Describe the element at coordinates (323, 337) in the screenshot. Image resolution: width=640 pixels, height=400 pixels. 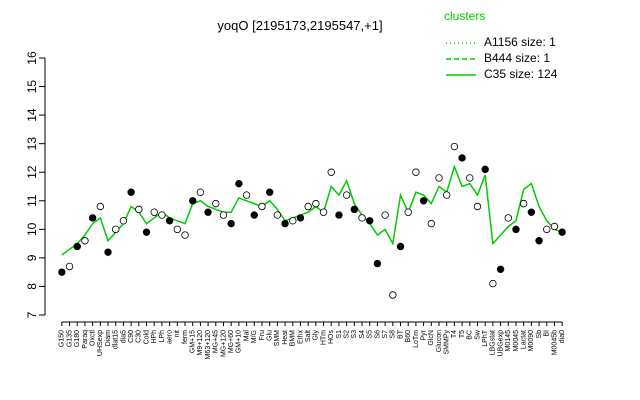
I see `x-tick-label: HTm` at that location.